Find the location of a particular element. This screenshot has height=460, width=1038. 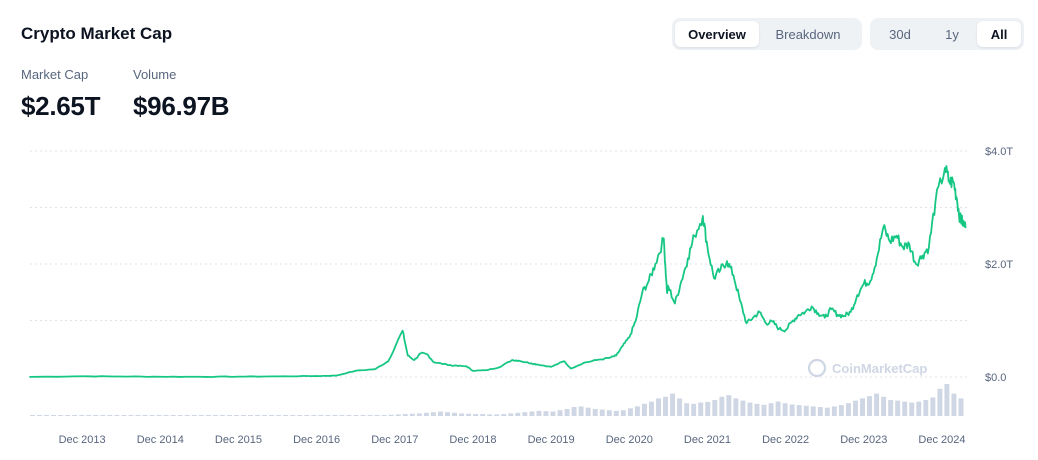

volume-stat: Volume $96.97B is located at coordinates (181, 94).